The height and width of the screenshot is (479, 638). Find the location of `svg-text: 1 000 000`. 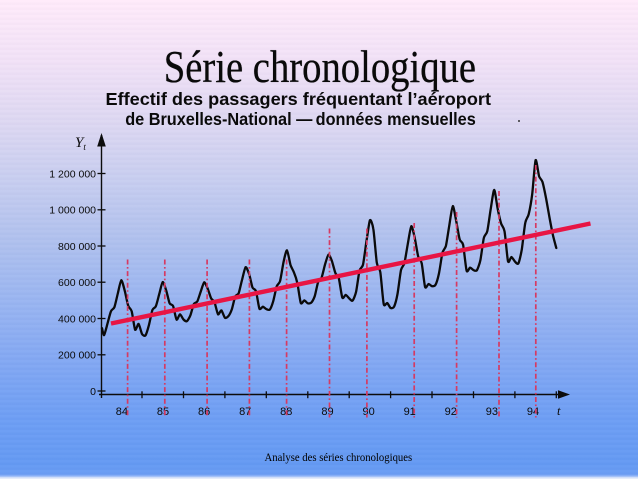

svg-text: 1 000 000 is located at coordinates (72, 211).